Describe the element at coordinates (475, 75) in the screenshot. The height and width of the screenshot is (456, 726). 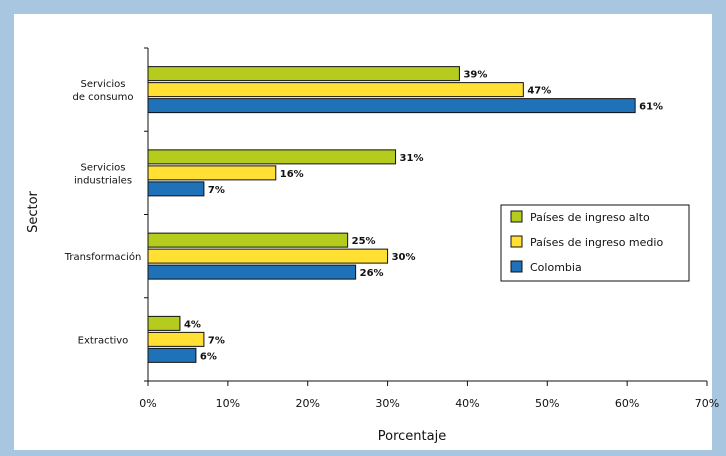
I see `bar-value-label: 39%` at that location.